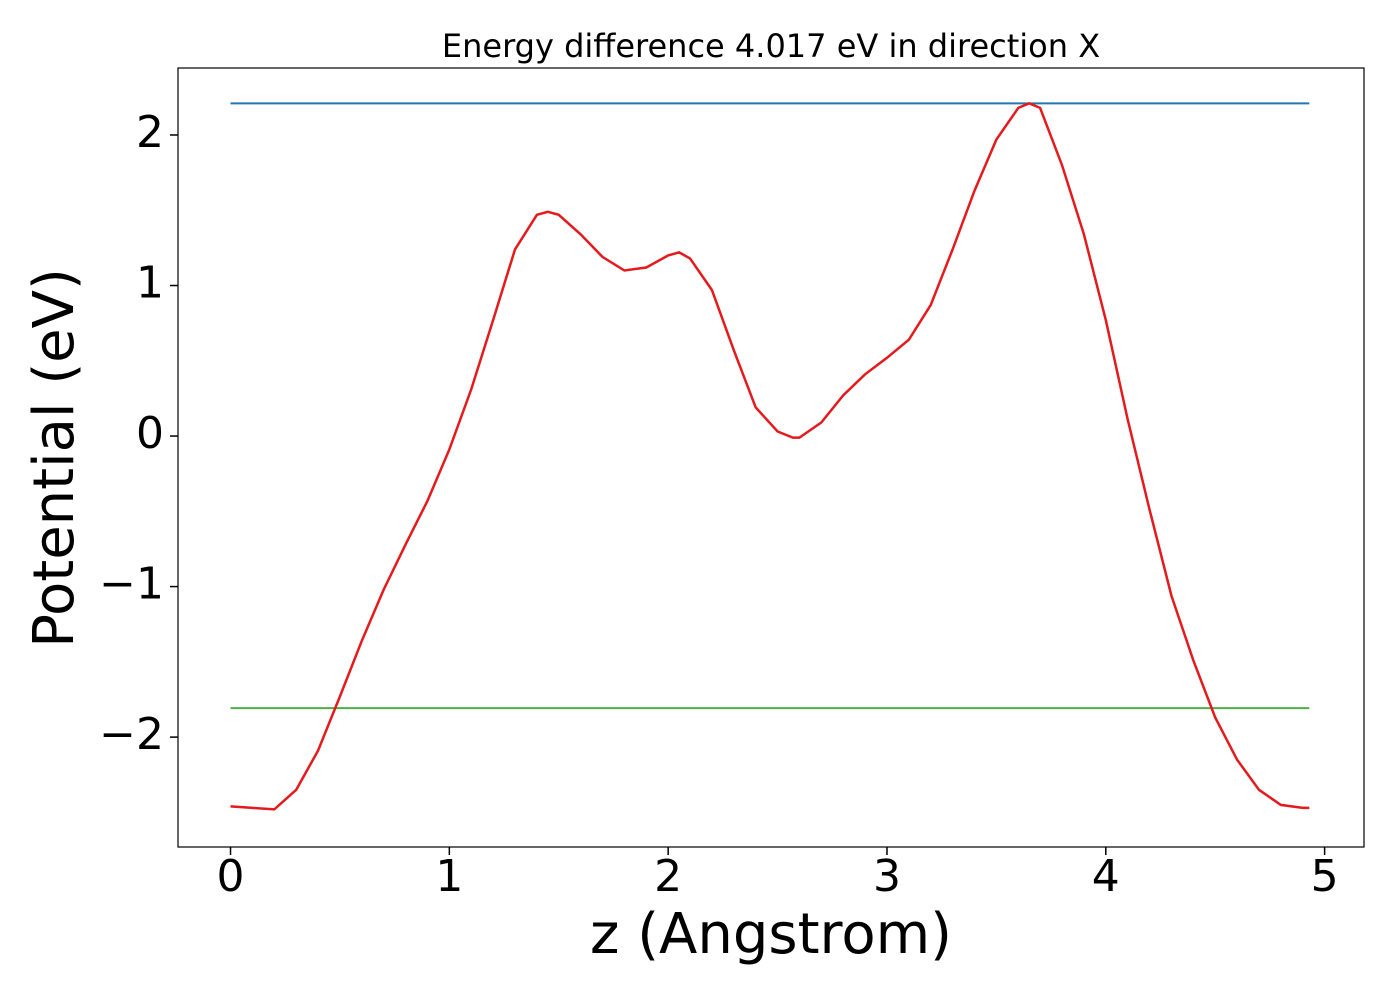 Image resolution: width=1400 pixels, height=1004 pixels. Describe the element at coordinates (150, 283) in the screenshot. I see `y-tick-label: 1` at that location.